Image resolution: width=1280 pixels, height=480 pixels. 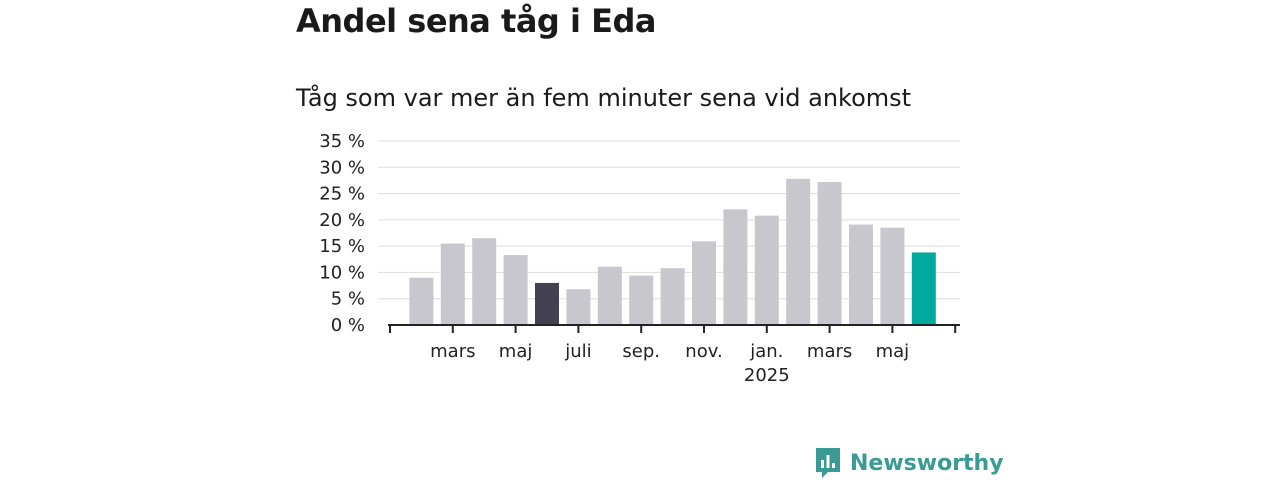 I want to click on y-tick-label: 10 %, so click(x=342, y=272).